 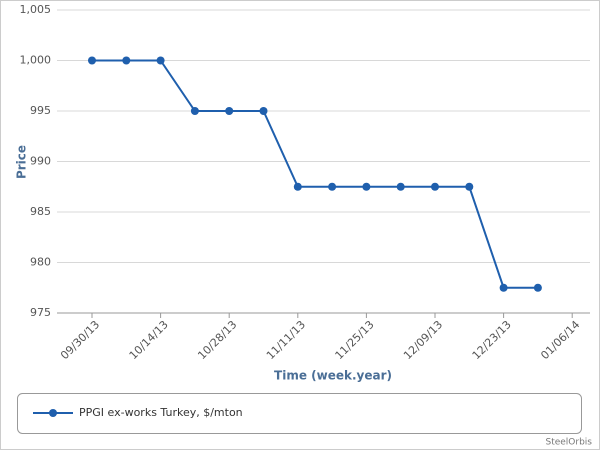 What do you see at coordinates (299, 413) in the screenshot?
I see `legend-box` at bounding box center [299, 413].